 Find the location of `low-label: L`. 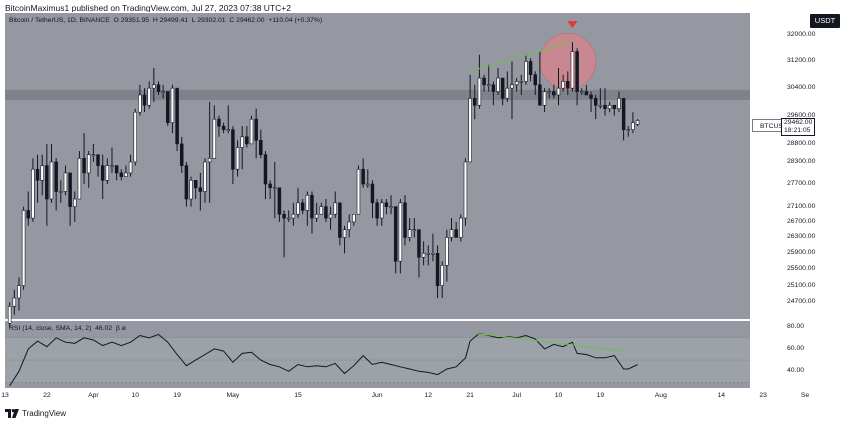

low-label: L is located at coordinates (193, 20).